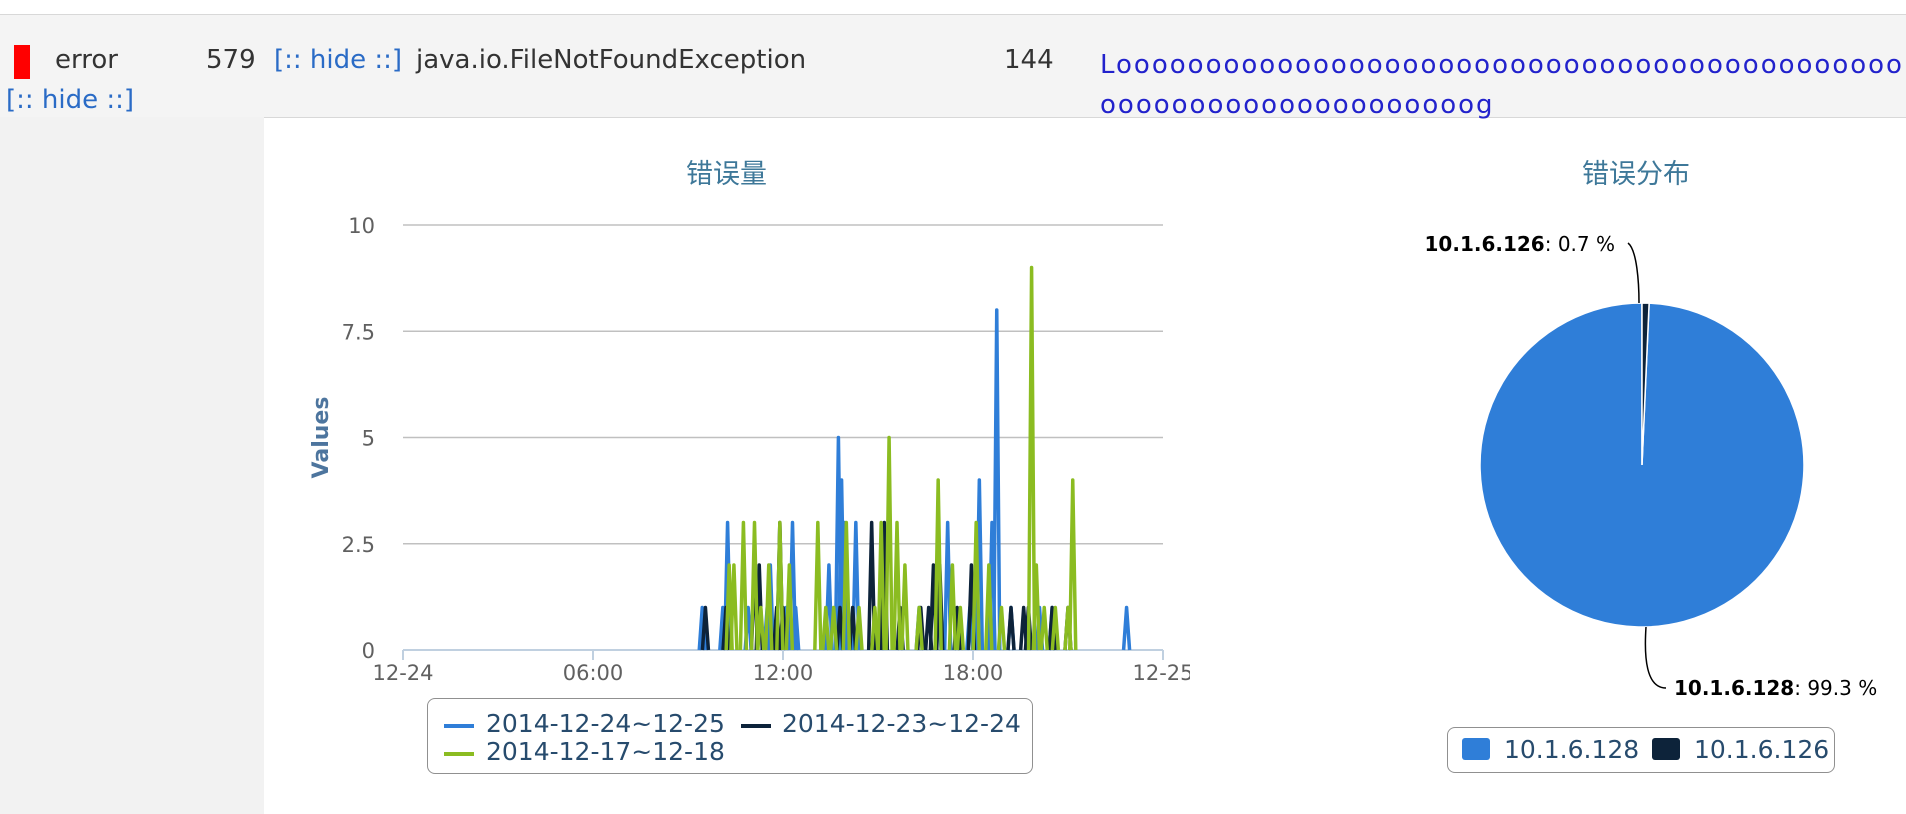 Image resolution: width=1906 pixels, height=814 pixels. What do you see at coordinates (338, 60) in the screenshot?
I see `hide-link: [:: hide ::]` at bounding box center [338, 60].